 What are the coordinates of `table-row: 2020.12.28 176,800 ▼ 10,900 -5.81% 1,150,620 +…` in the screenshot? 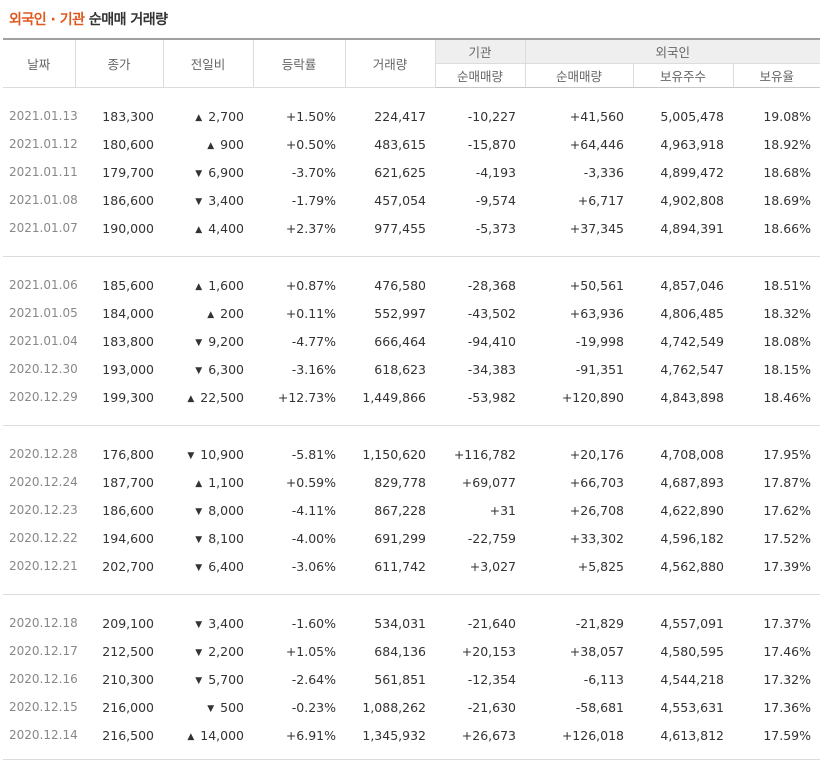 It's located at (411, 454).